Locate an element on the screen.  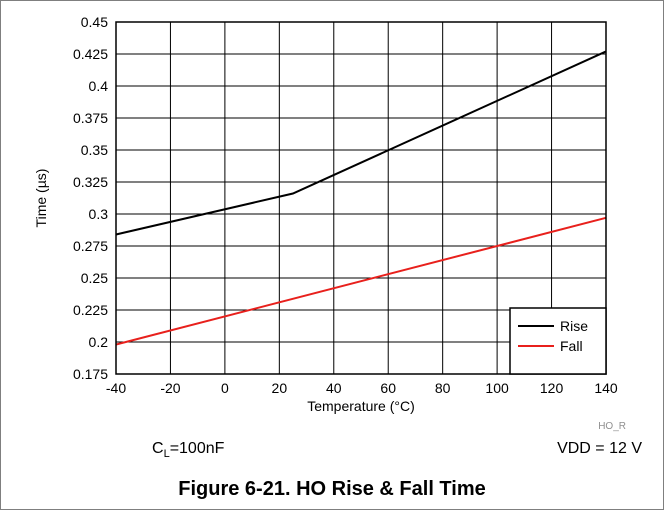
legend-label-fall: Fall is located at coordinates (571, 346).